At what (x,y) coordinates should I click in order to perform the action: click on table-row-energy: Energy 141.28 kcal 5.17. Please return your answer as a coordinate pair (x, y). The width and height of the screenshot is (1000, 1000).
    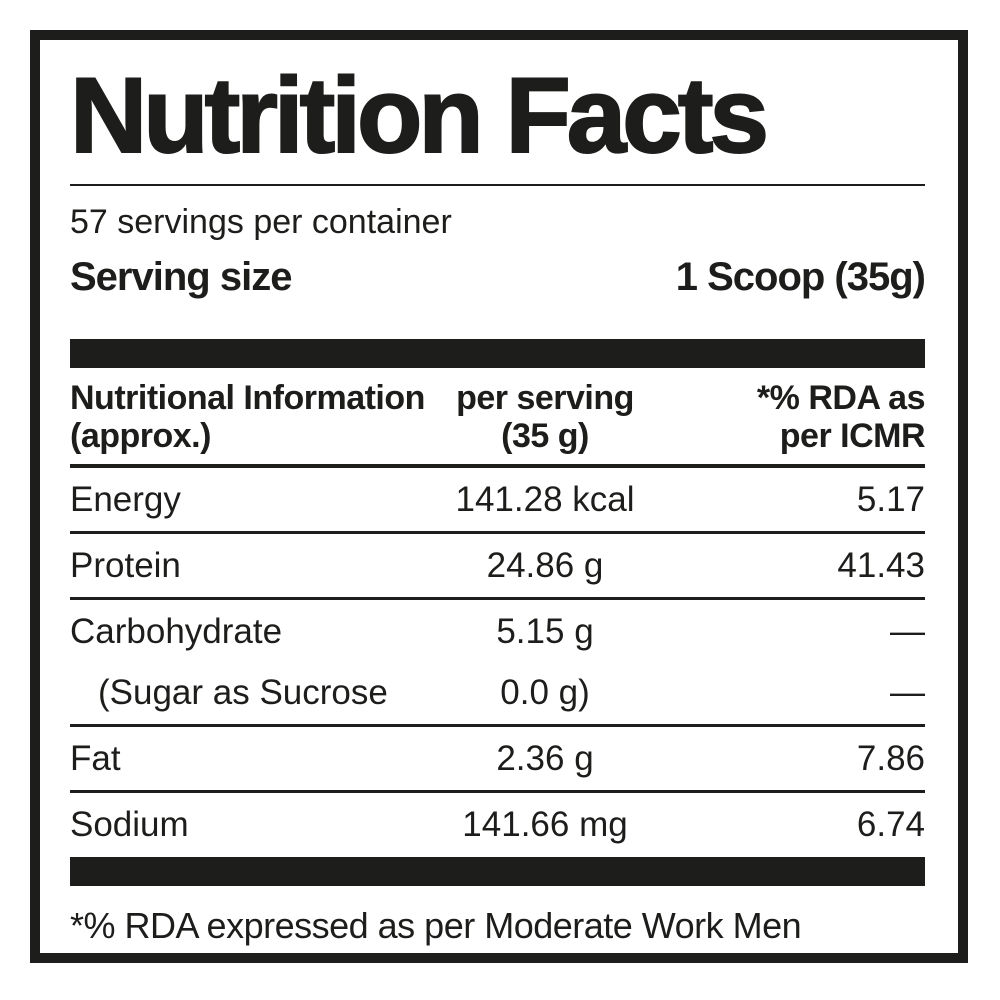
    Looking at the image, I should click on (497, 501).